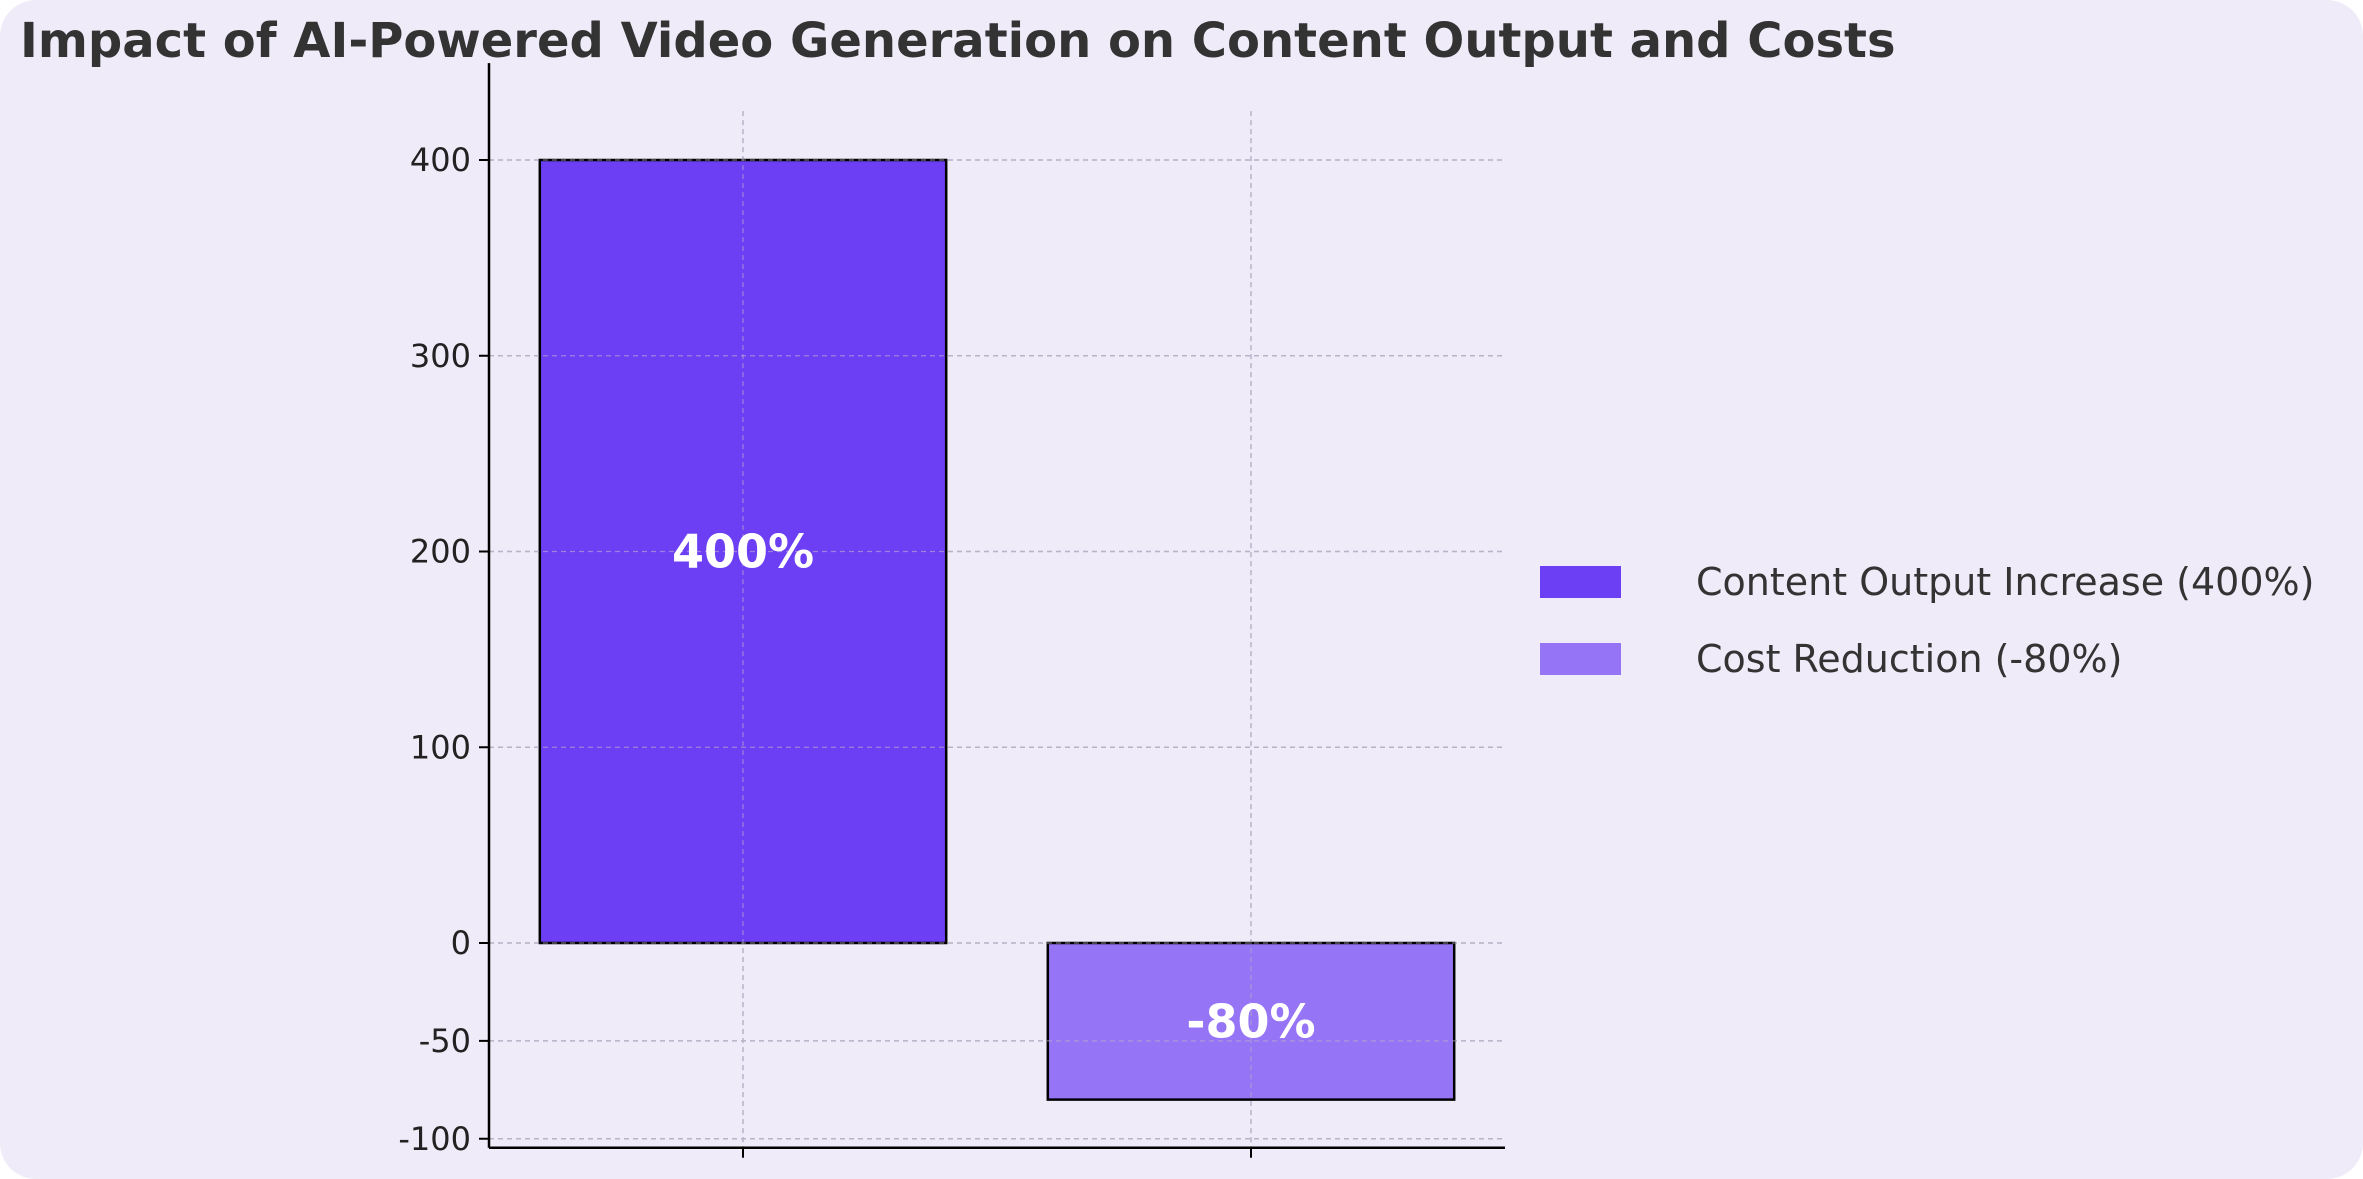  Describe the element at coordinates (461, 943) in the screenshot. I see `y-tick-label-2: 0` at that location.